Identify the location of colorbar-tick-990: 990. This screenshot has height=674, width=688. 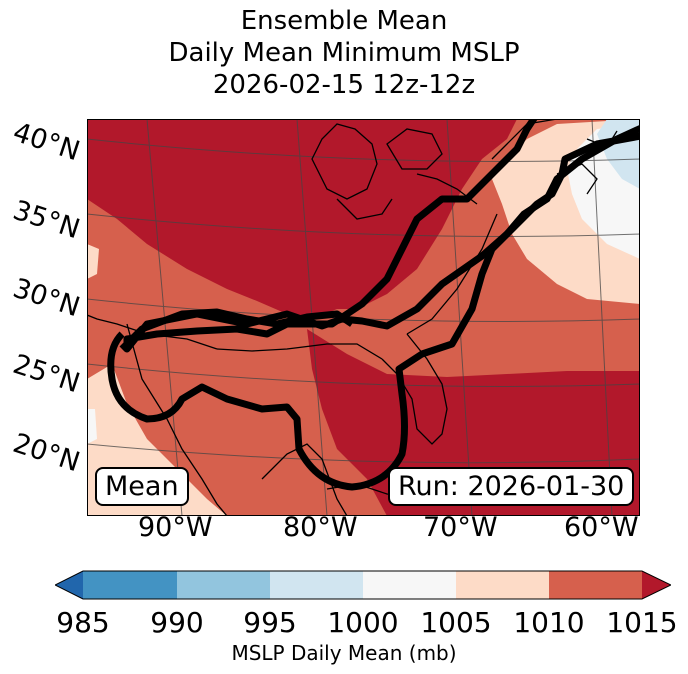
(177, 622).